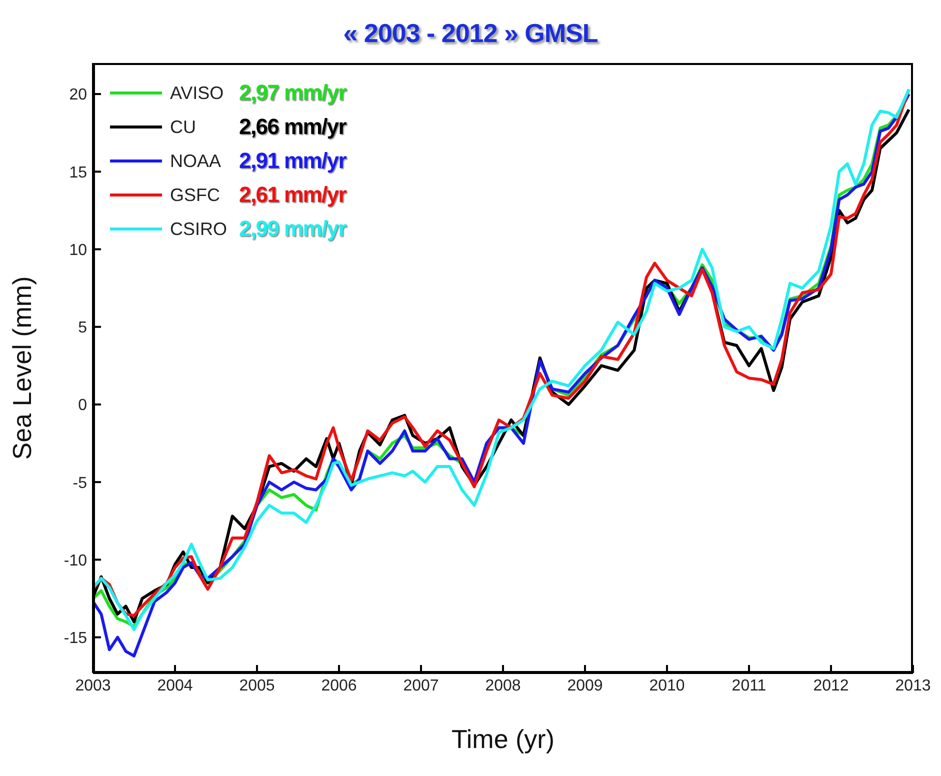  I want to click on annotation: 2,66 mm/yr, so click(292, 127).